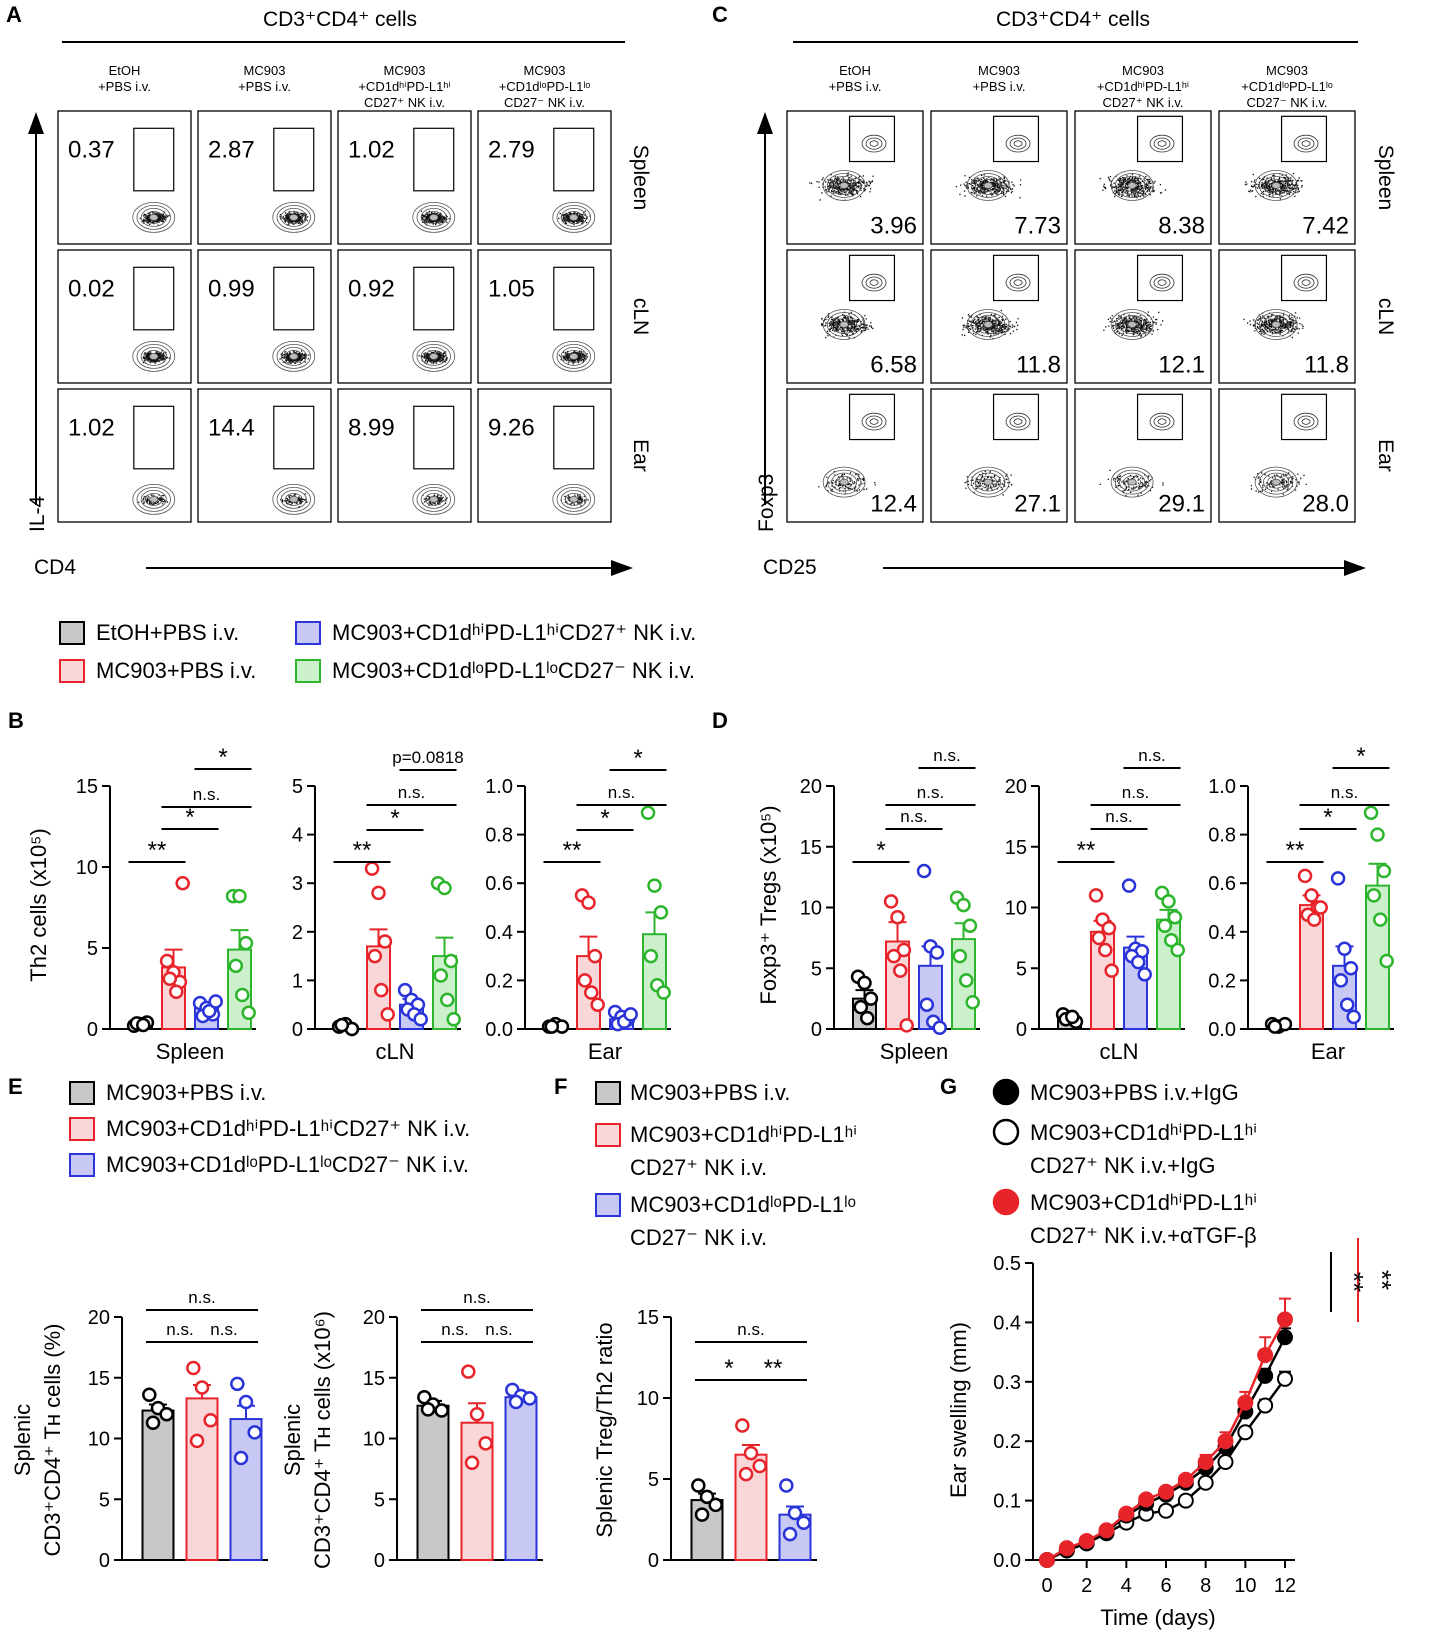 Image resolution: width=1434 pixels, height=1633 pixels. I want to click on chart-b-spleen-data-point, so click(248, 1013).